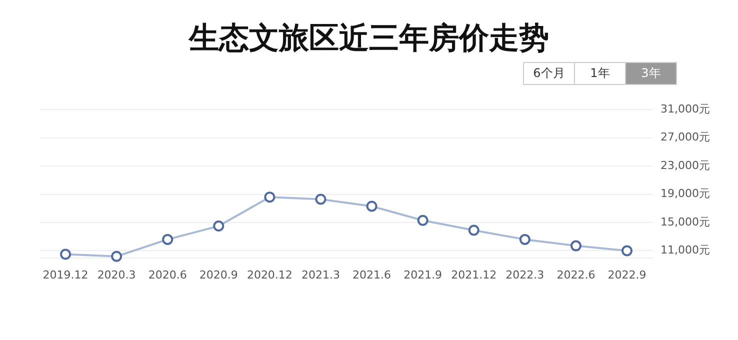 Image resolution: width=738 pixels, height=340 pixels. Describe the element at coordinates (269, 275) in the screenshot. I see `x-tick-label: 2020.12` at that location.